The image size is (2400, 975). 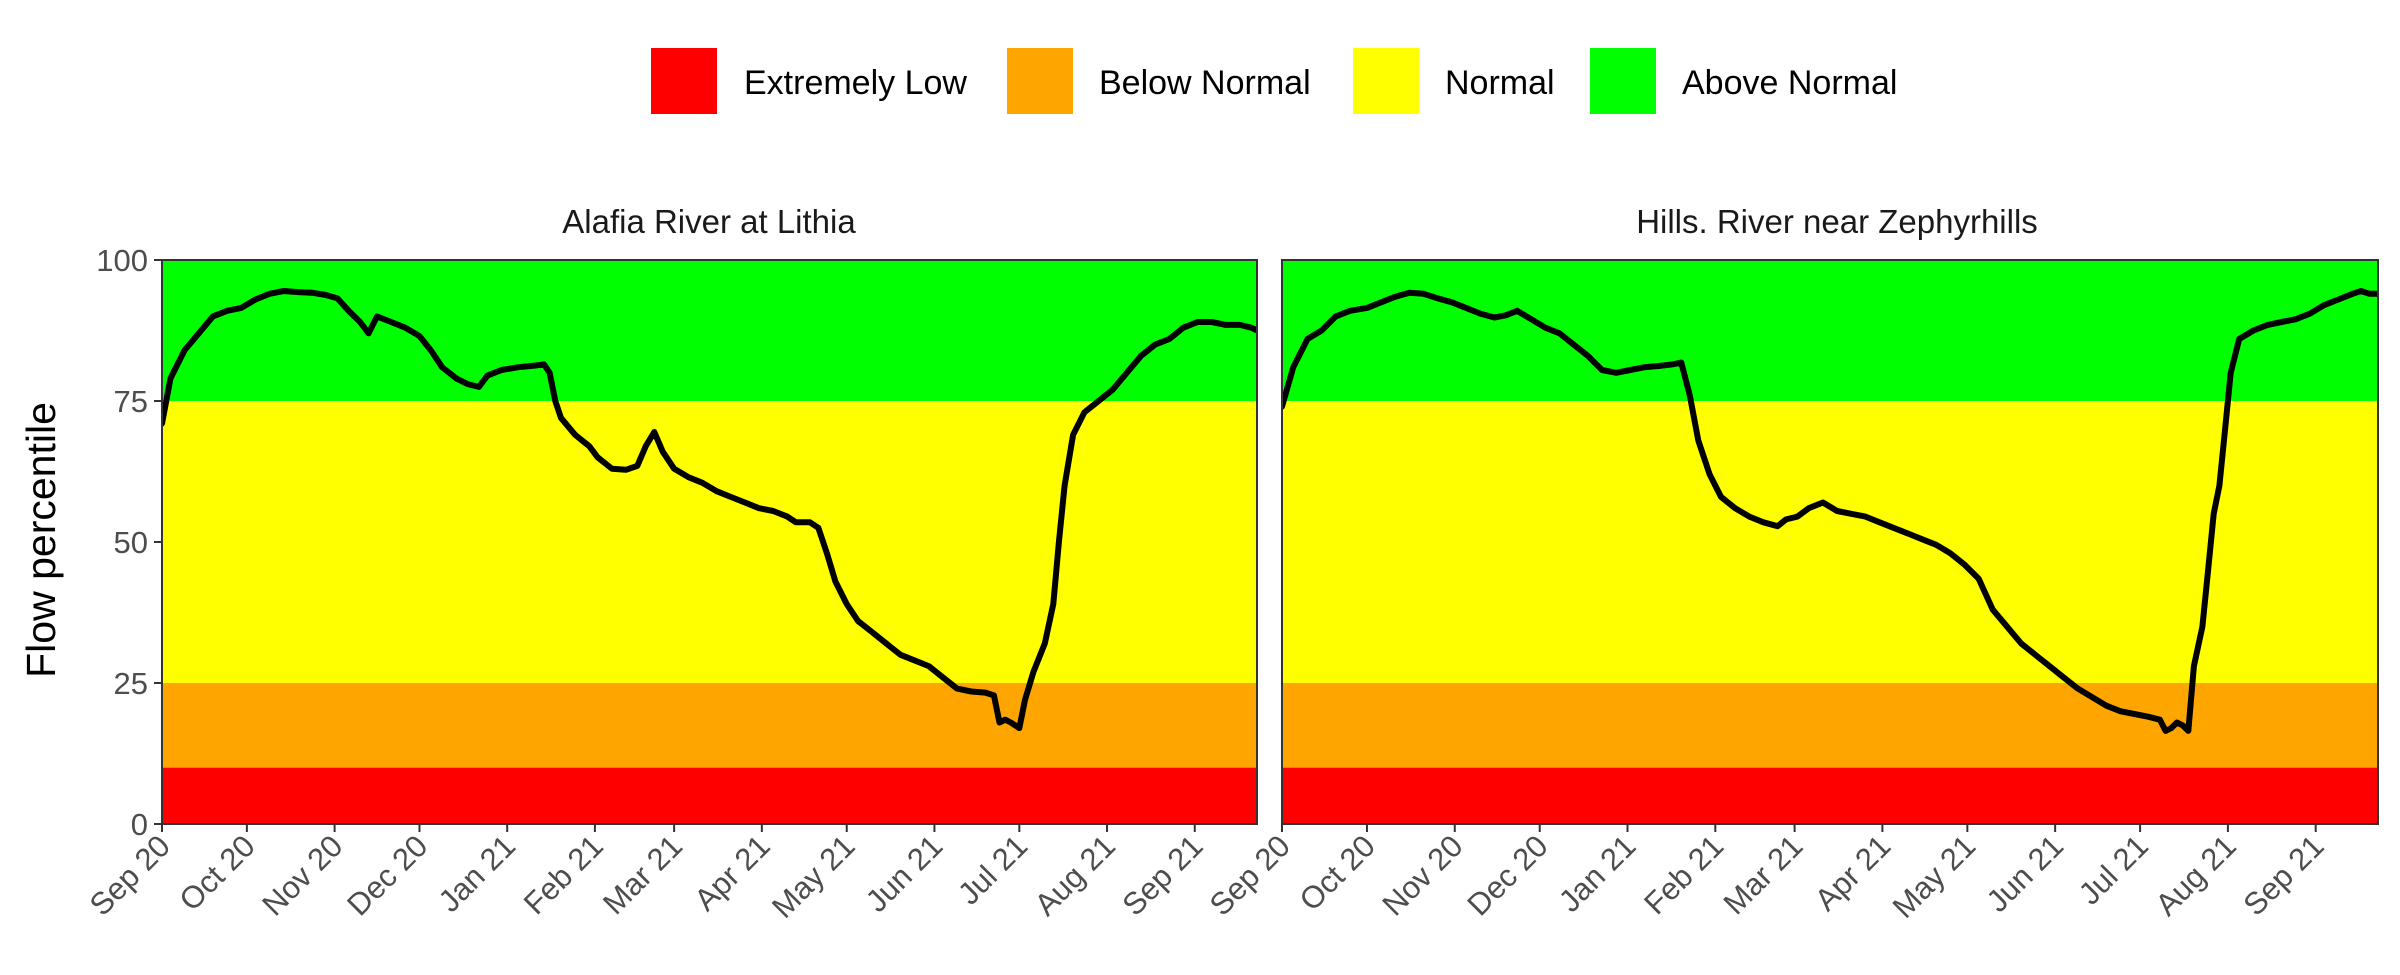 What do you see at coordinates (1205, 83) in the screenshot?
I see `legend-label-below-normal: Below Normal` at bounding box center [1205, 83].